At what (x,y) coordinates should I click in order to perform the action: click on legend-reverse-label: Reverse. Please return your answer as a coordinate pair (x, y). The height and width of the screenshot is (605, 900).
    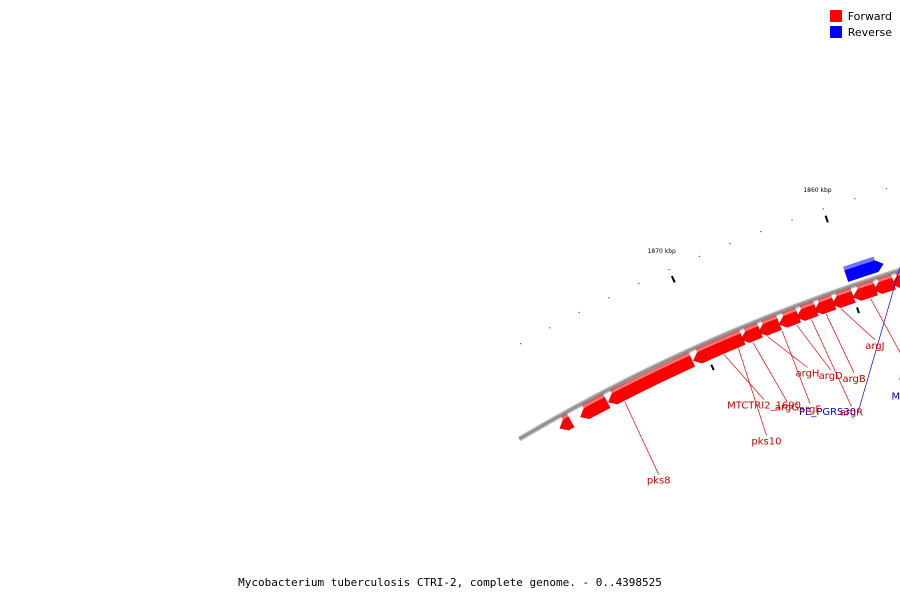
    Looking at the image, I should click on (869, 32).